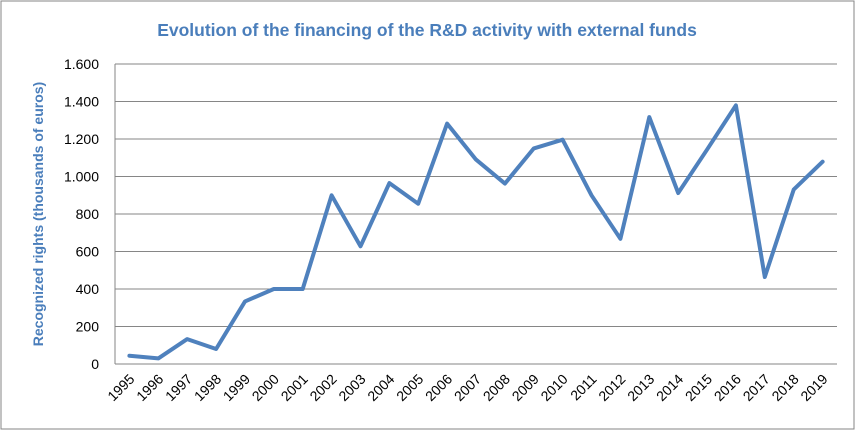 Image resolution: width=859 pixels, height=433 pixels. What do you see at coordinates (81, 64) in the screenshot?
I see `y-tick-label: 1.600` at bounding box center [81, 64].